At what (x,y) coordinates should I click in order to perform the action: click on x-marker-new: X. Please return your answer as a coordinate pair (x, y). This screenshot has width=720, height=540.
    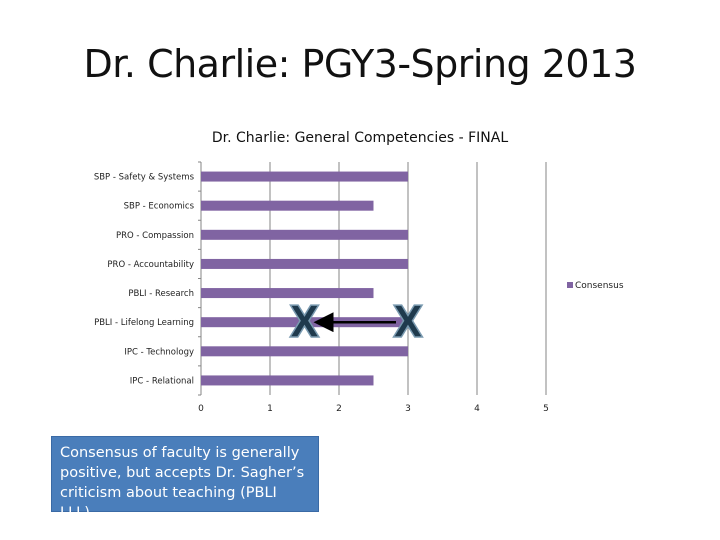
    Looking at the image, I should click on (304, 322).